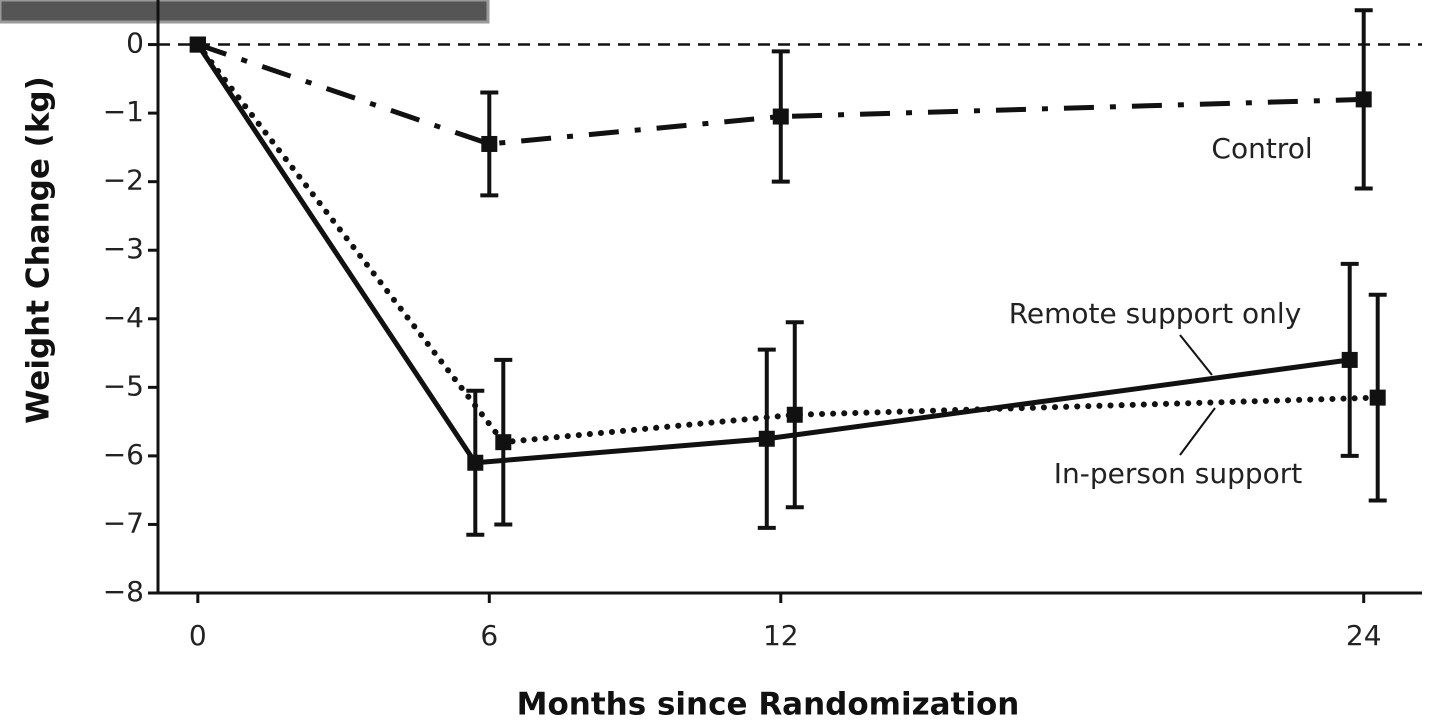 The height and width of the screenshot is (725, 1429). I want to click on y-tick-label: −6, so click(123, 454).